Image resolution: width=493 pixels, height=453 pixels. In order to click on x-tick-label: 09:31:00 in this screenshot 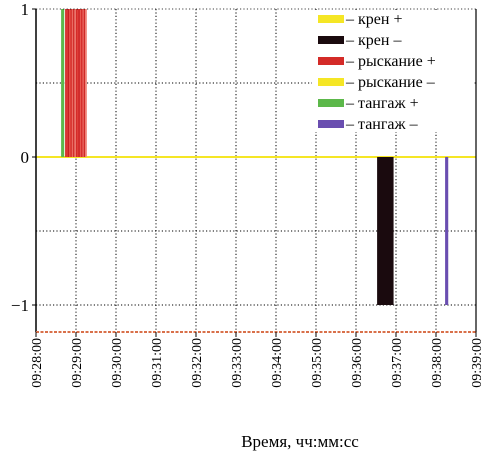, I will do `click(157, 363)`.